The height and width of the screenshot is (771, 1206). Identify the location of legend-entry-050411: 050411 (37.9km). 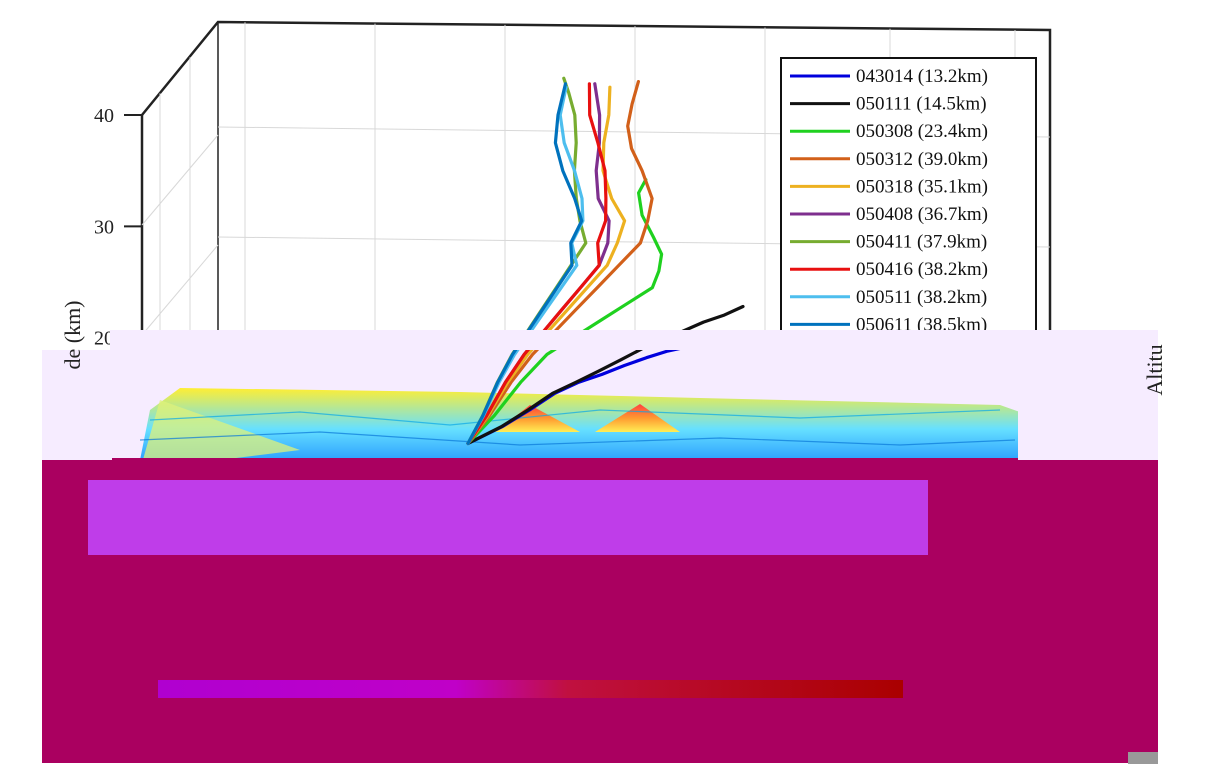
(921, 242).